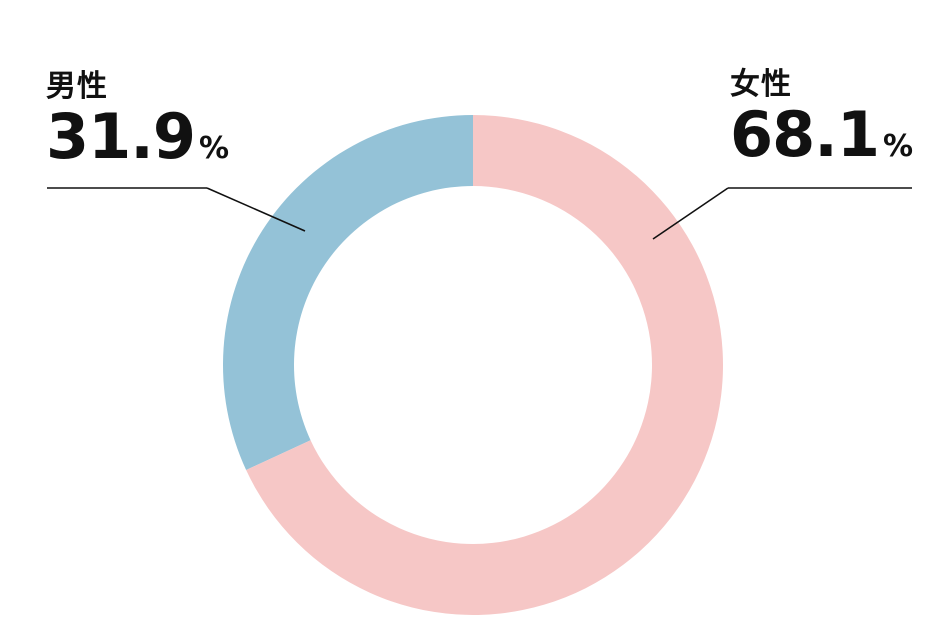 The image size is (944, 618). I want to click on label-female-name: 女性, so click(761, 84).